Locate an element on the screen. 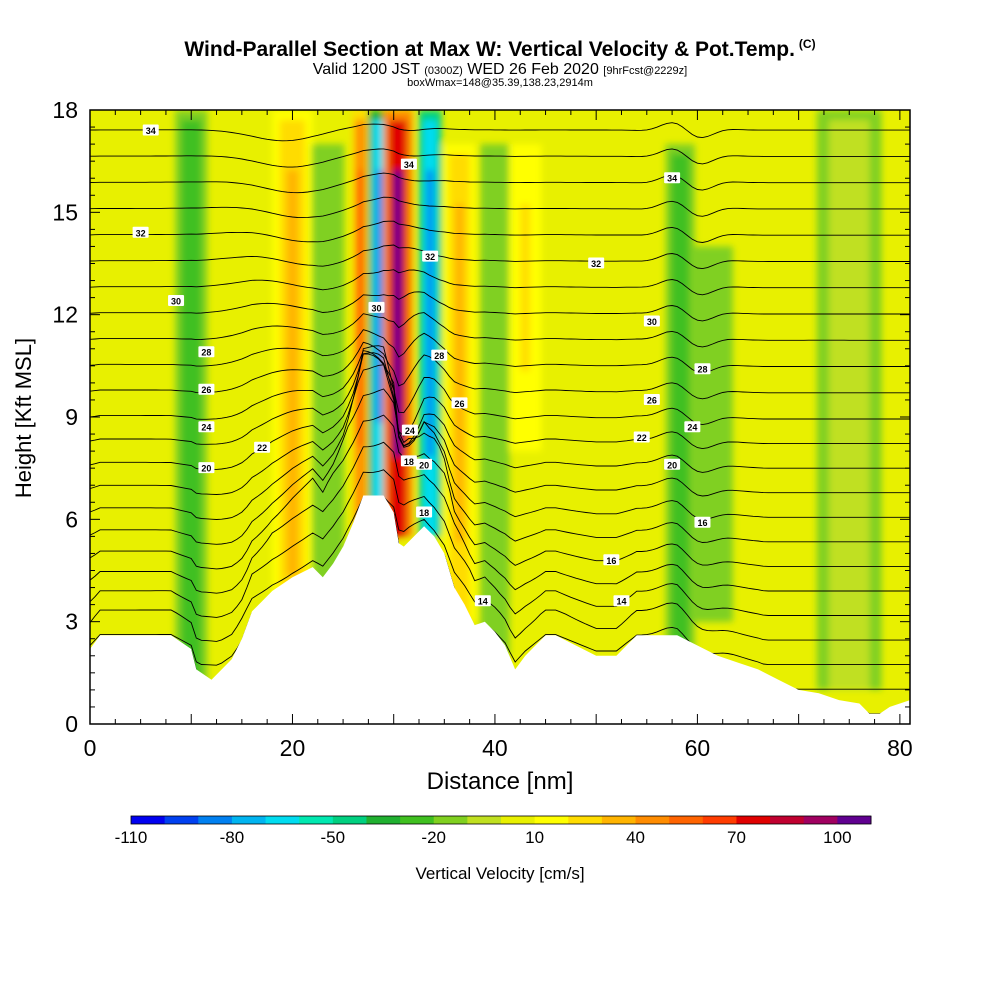 Image resolution: width=1000 pixels, height=1000 pixels. y-axis-label: Height [Kft MSL] is located at coordinates (23, 418).